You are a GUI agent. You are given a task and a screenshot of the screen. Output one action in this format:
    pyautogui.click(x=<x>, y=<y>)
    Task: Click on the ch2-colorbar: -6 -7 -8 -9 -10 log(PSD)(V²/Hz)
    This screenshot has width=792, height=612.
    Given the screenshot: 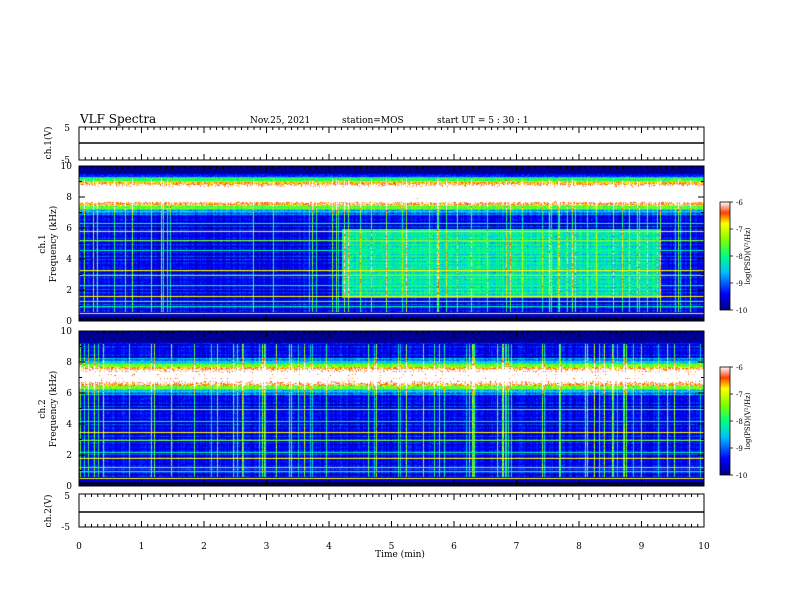 What is the action you would take?
    pyautogui.click(x=735, y=422)
    